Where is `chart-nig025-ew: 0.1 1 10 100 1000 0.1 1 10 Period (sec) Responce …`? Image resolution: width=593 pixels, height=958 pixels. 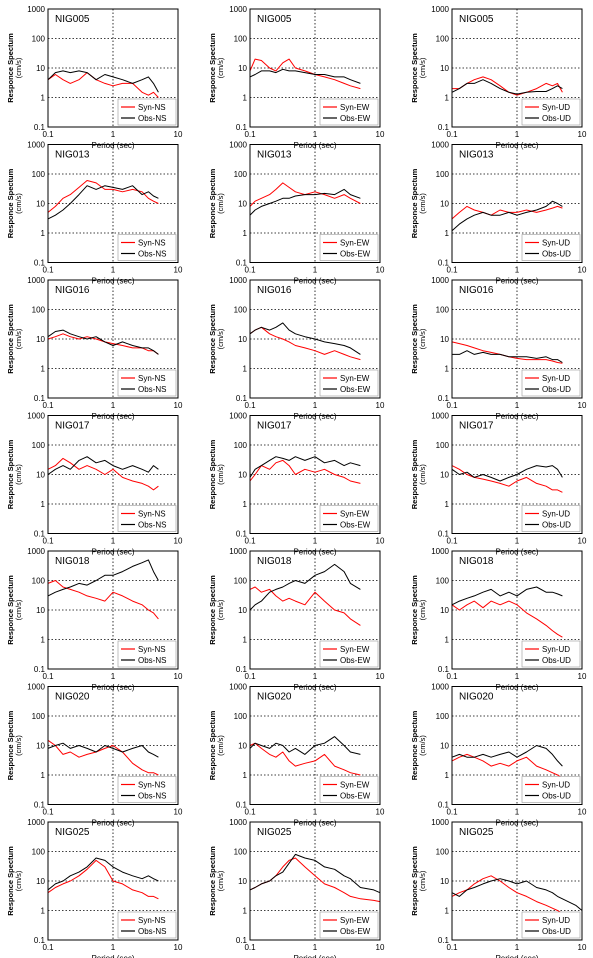
chart-nig025-ew: 0.1 1 10 100 1000 0.1 1 10 Period (sec) Responce … is located at coordinates (296, 888).